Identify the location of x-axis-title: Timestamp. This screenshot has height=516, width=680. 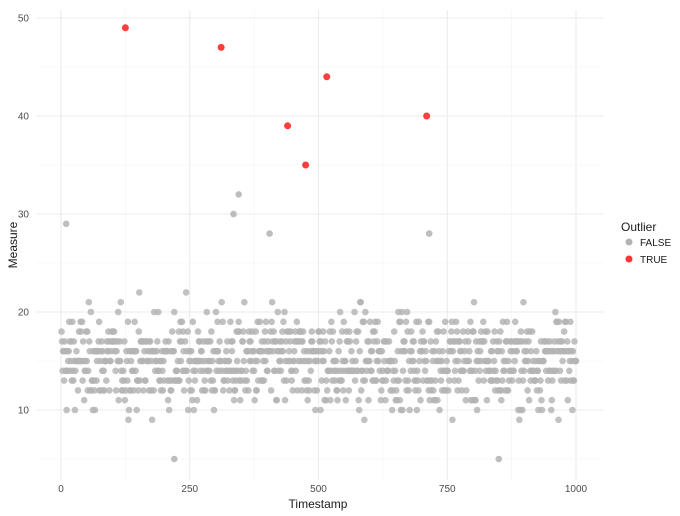
(318, 504).